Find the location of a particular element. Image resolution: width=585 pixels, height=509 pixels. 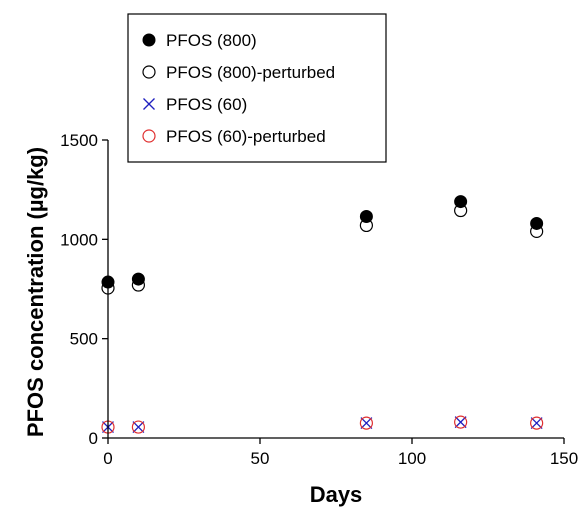

legend-box is located at coordinates (257, 88).